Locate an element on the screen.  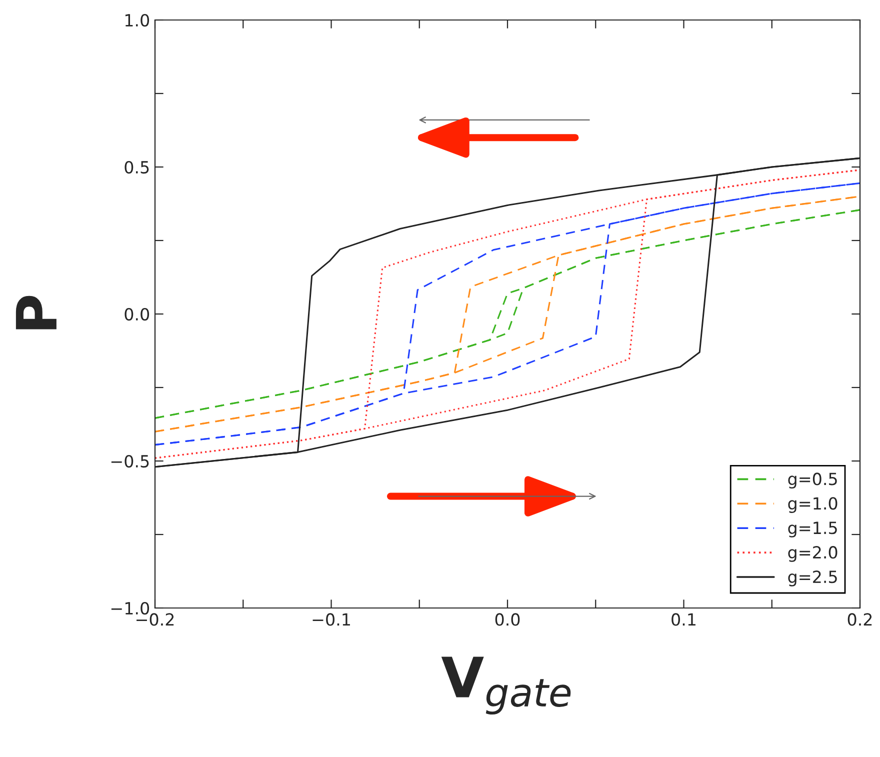
y-tick-label: 0.0 is located at coordinates (137, 314).